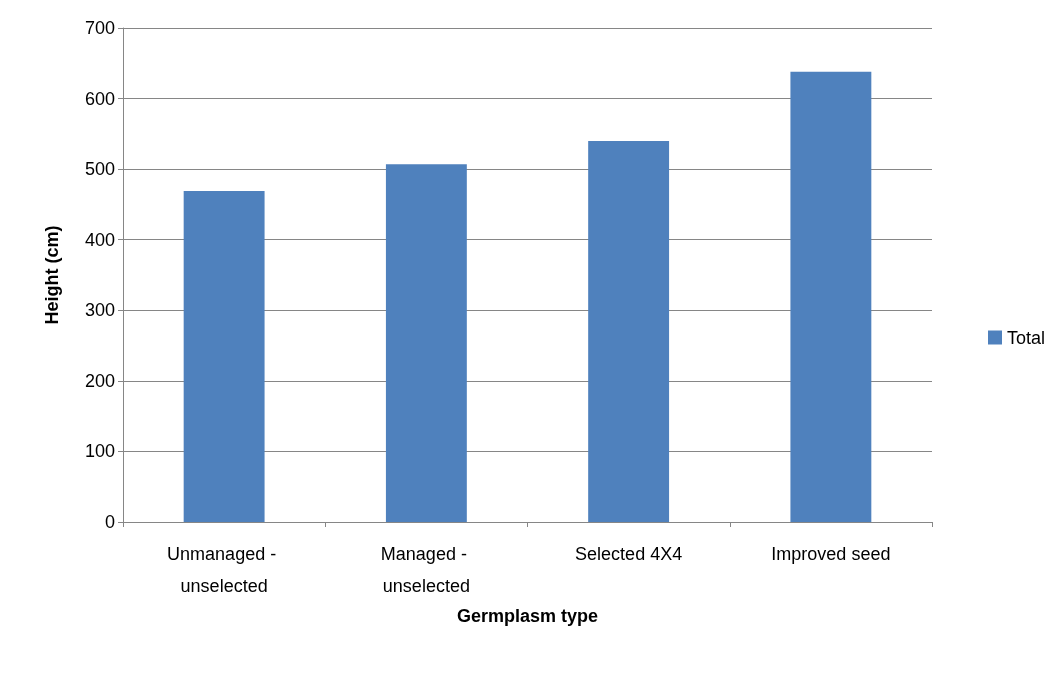 This screenshot has height=675, width=1062. Describe the element at coordinates (99, 239) in the screenshot. I see `y-tick-label: 400` at that location.